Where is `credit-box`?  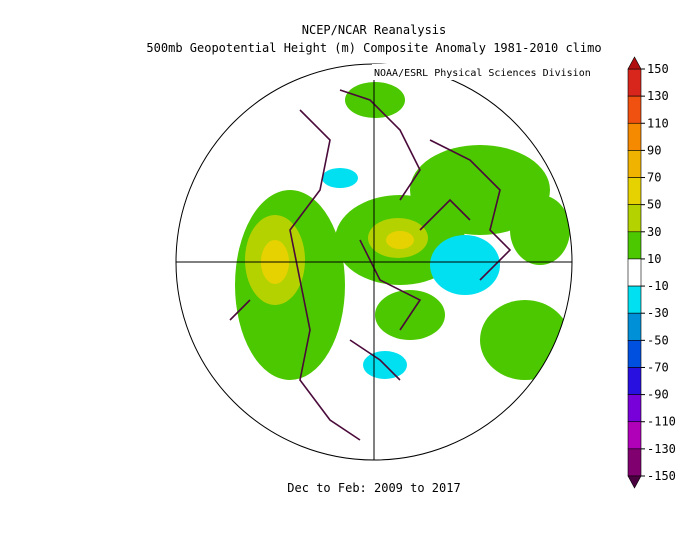
credit-box is located at coordinates (472, 72).